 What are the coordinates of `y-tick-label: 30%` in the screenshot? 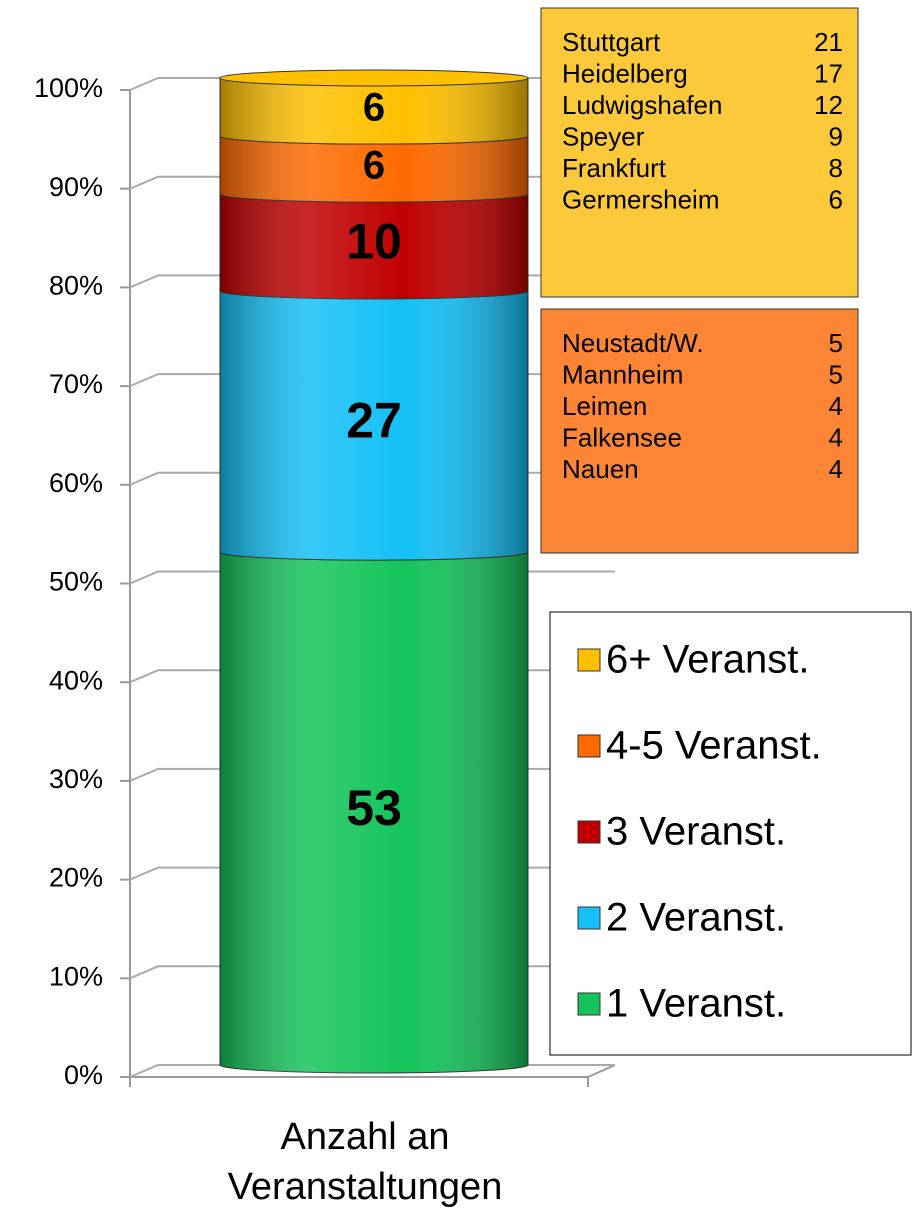 It's located at (76, 779).